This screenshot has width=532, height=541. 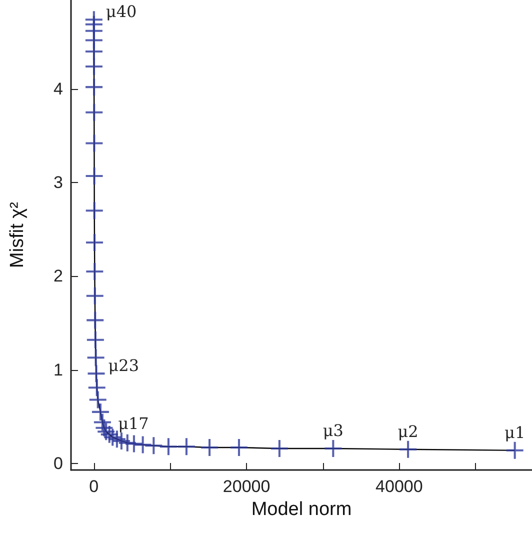 What do you see at coordinates (121, 12) in the screenshot?
I see `annotation: μ40` at bounding box center [121, 12].